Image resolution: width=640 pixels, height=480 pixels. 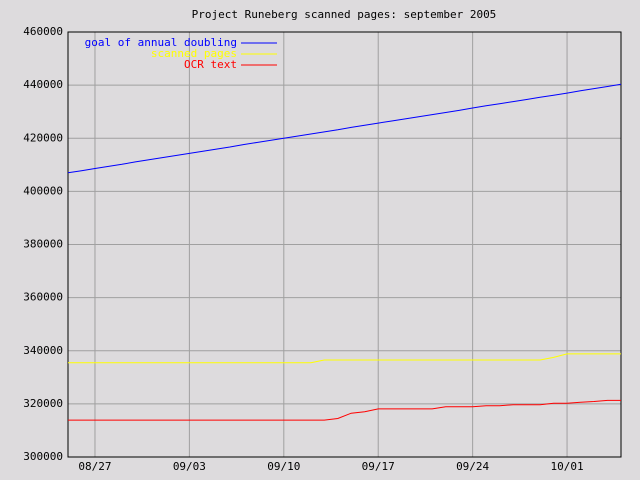 What do you see at coordinates (43, 456) in the screenshot?
I see `y-tick-label: 300000` at bounding box center [43, 456].